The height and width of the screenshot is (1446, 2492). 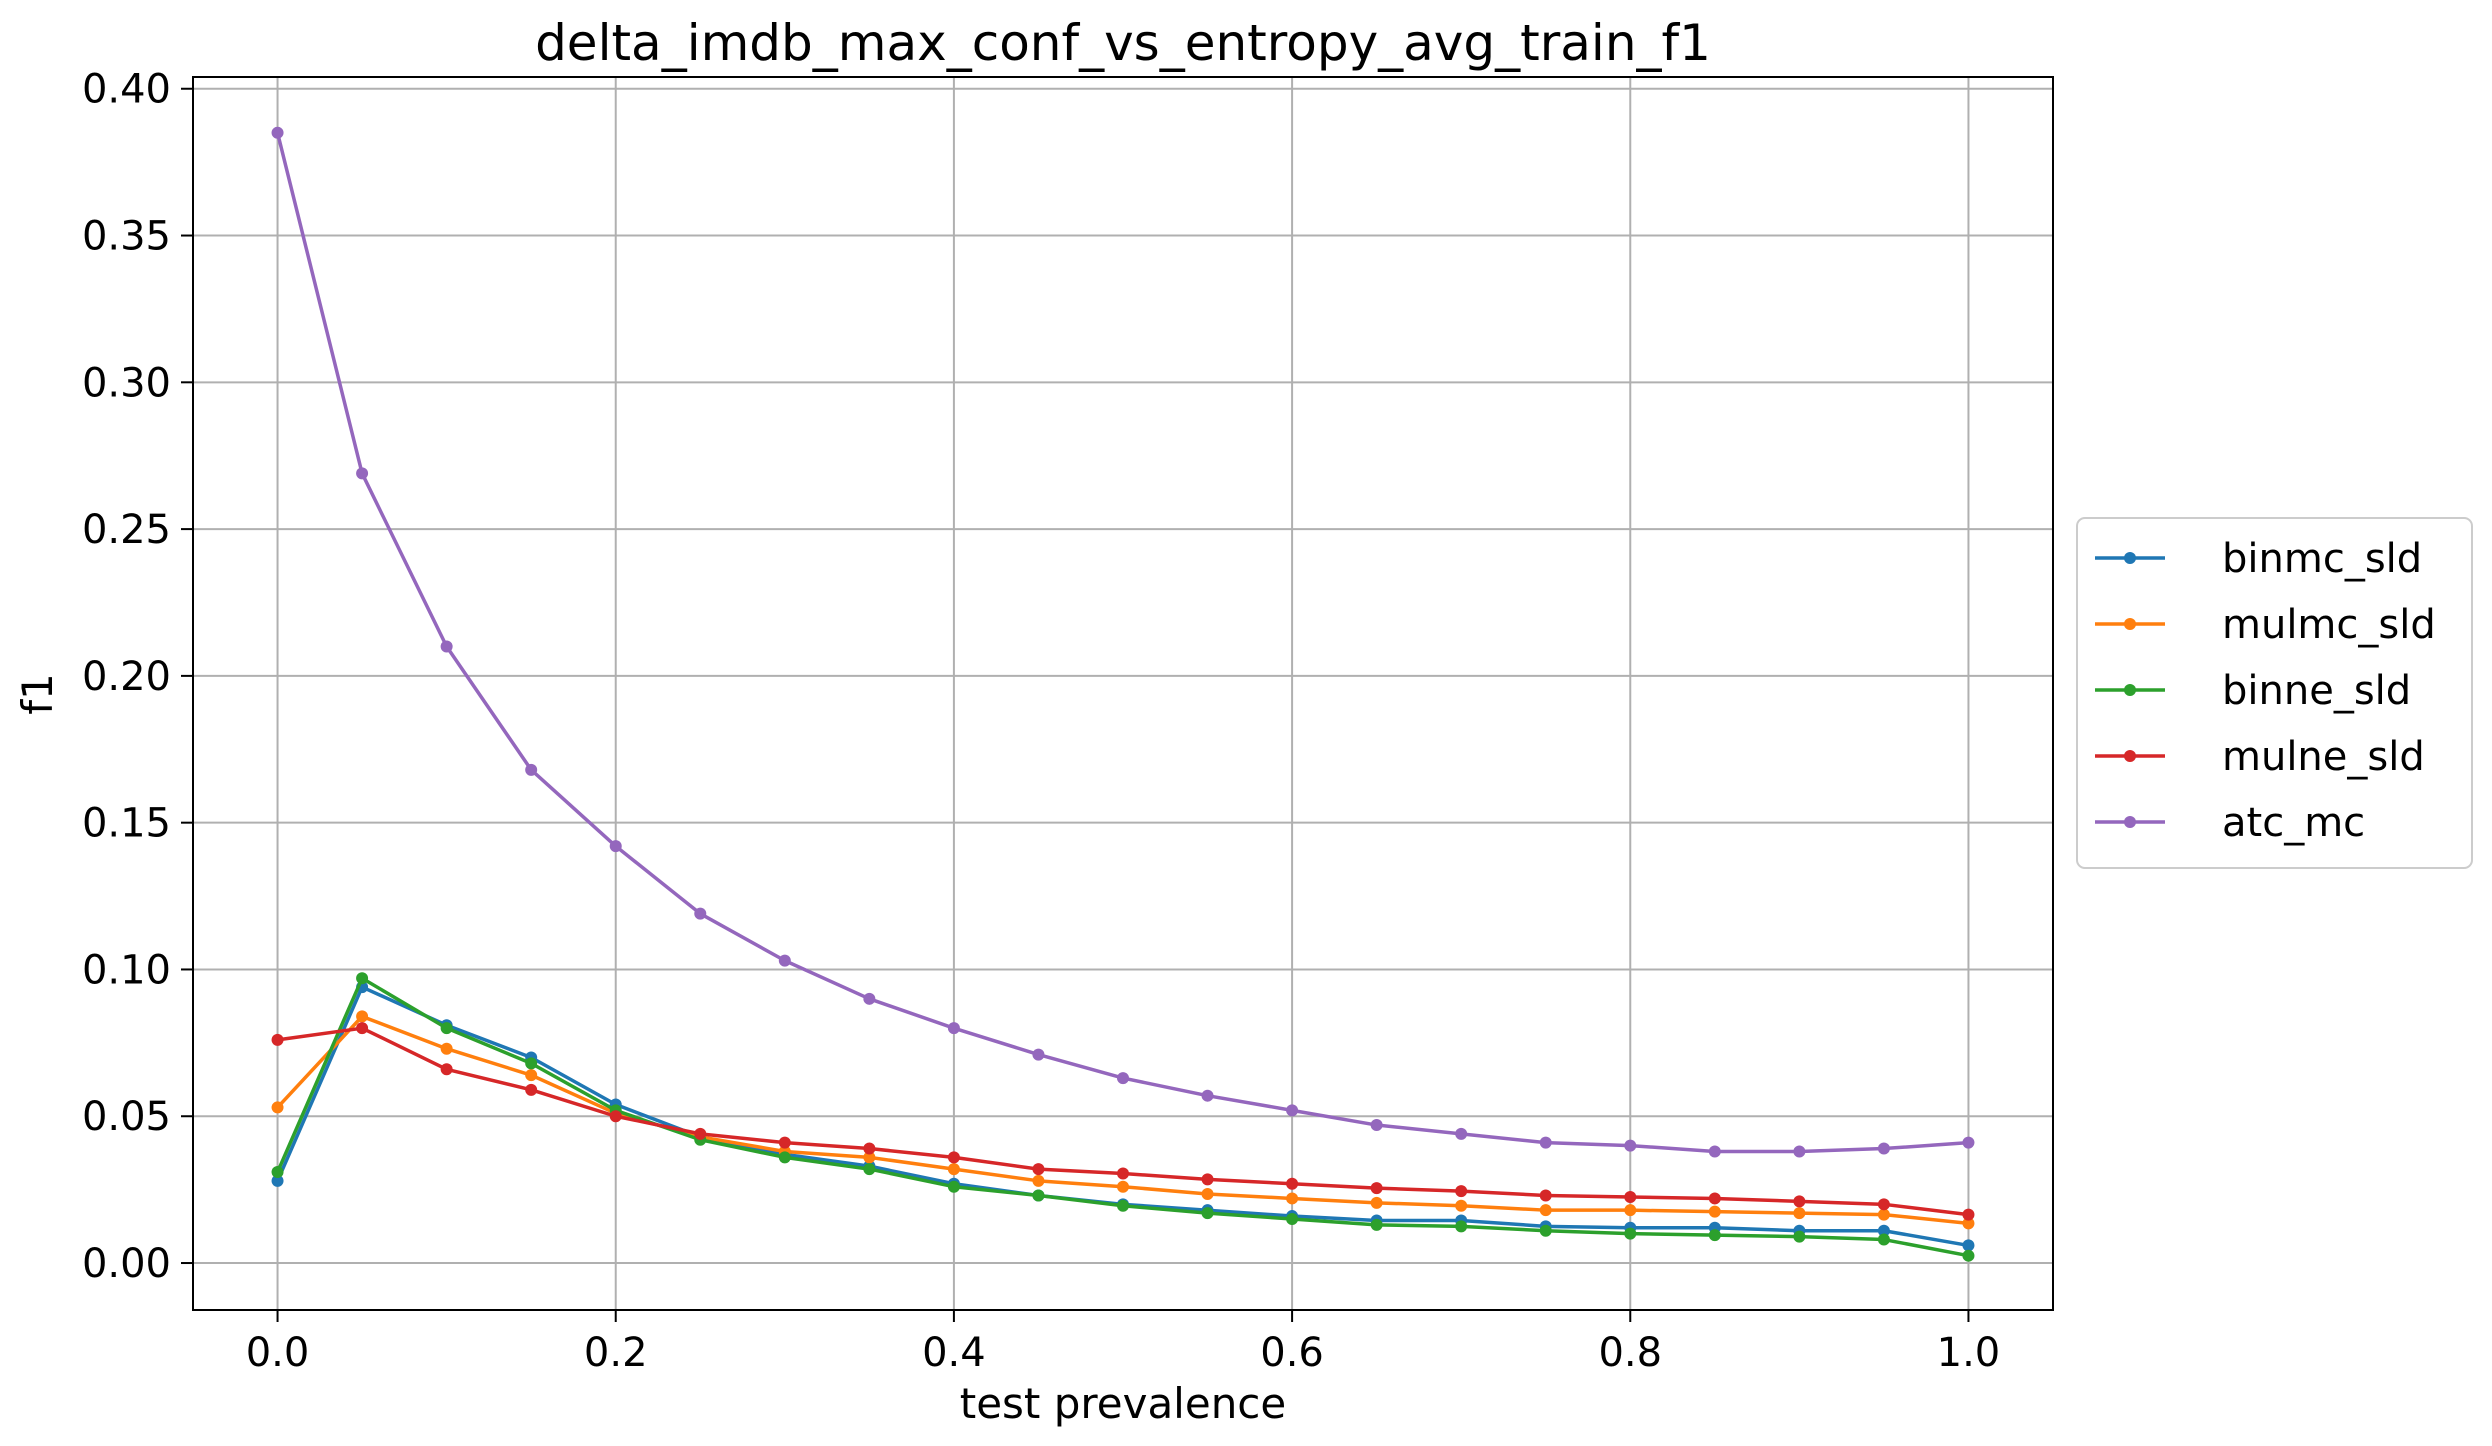 What do you see at coordinates (2260, 757) in the screenshot?
I see `legend-item-mulne_sld: mulne_sld` at bounding box center [2260, 757].